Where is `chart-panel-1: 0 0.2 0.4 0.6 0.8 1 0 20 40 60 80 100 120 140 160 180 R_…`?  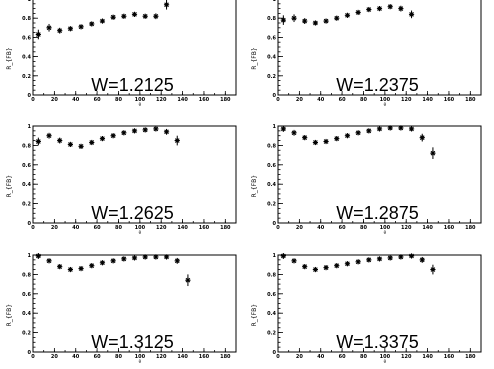 chart-panel-1: 0 0.2 0.4 0.6 0.8 1 0 20 40 60 80 100 120 140 160 180 R_… is located at coordinates (121, 53).